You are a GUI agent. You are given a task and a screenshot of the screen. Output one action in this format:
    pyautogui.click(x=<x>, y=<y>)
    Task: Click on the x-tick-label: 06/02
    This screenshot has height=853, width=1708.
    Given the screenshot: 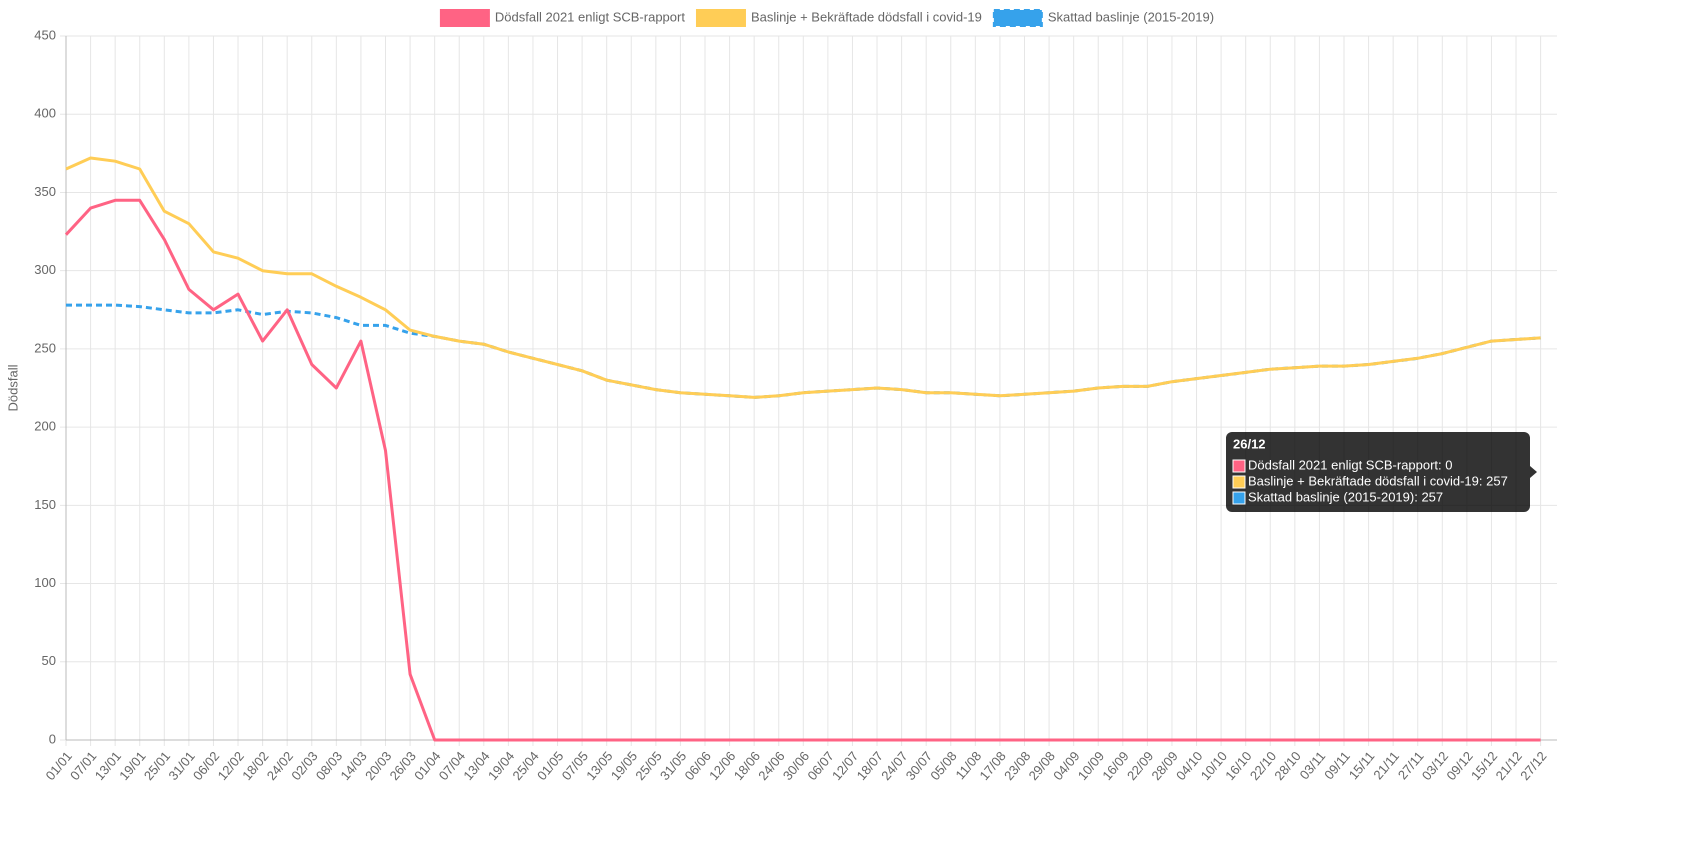 What is the action you would take?
    pyautogui.click(x=206, y=765)
    